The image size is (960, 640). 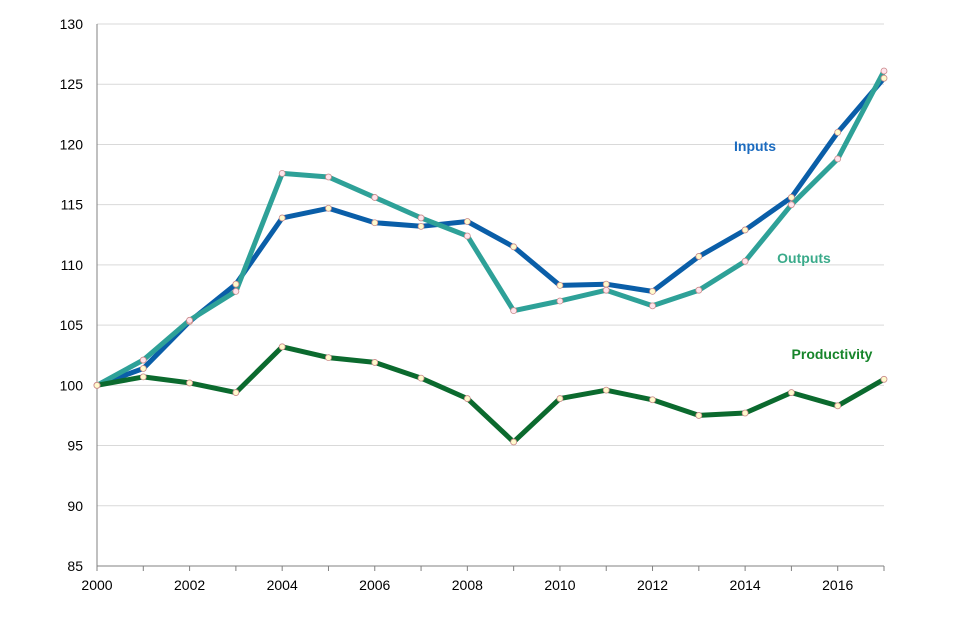 I want to click on x-tick-label-2004: 2004, so click(x=282, y=585).